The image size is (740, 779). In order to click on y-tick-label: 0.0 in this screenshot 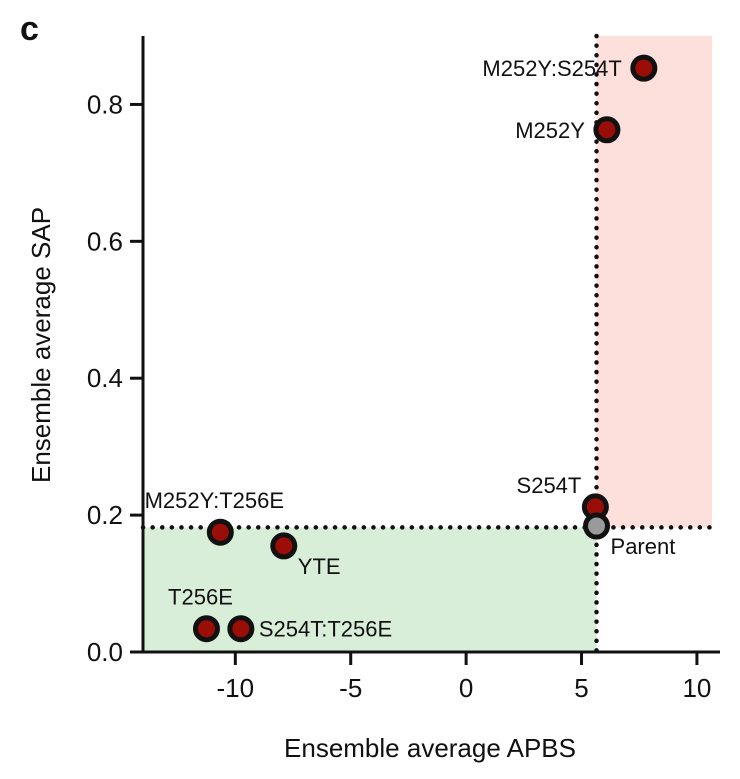, I will do `click(105, 652)`.